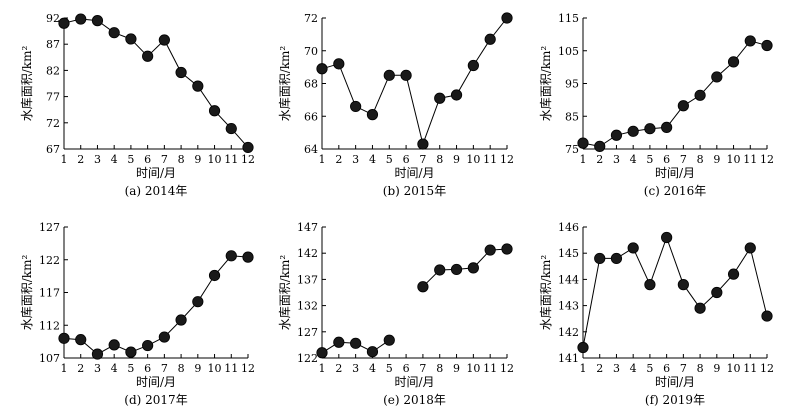  I want to click on y-tick-label: 141, so click(568, 358).